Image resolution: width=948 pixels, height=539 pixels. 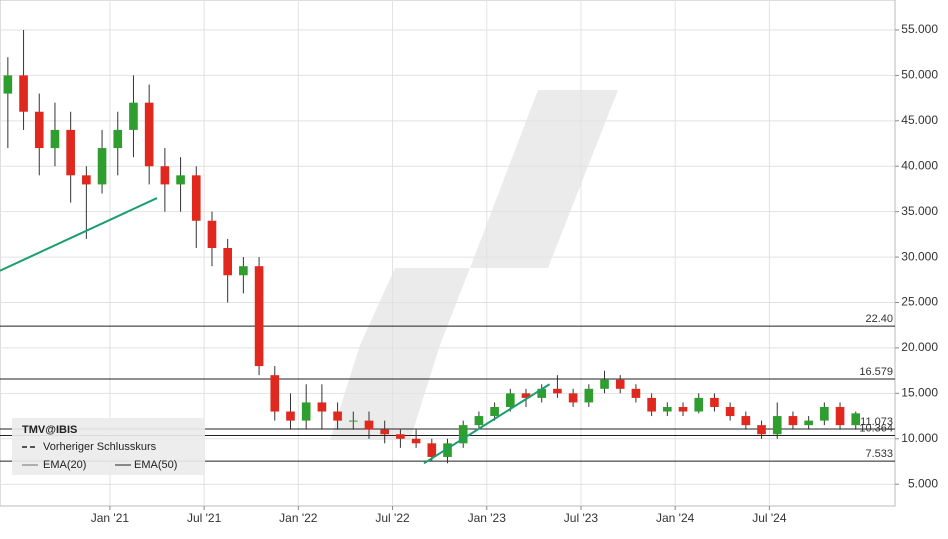 I want to click on y-tick-label: 25.000, so click(x=919, y=302).